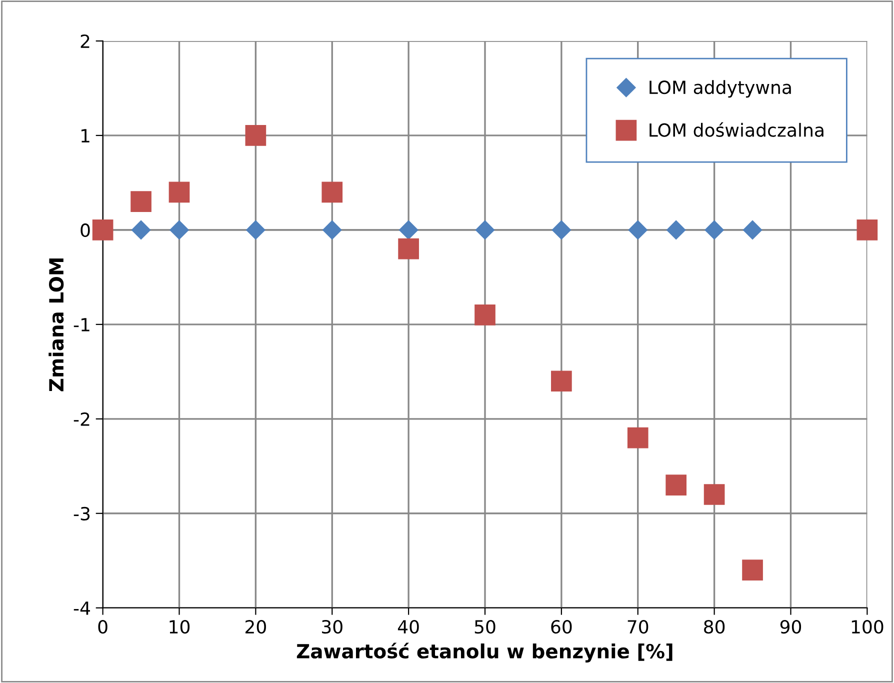 Image resolution: width=894 pixels, height=683 pixels. I want to click on x-tick-label: 70, so click(638, 627).